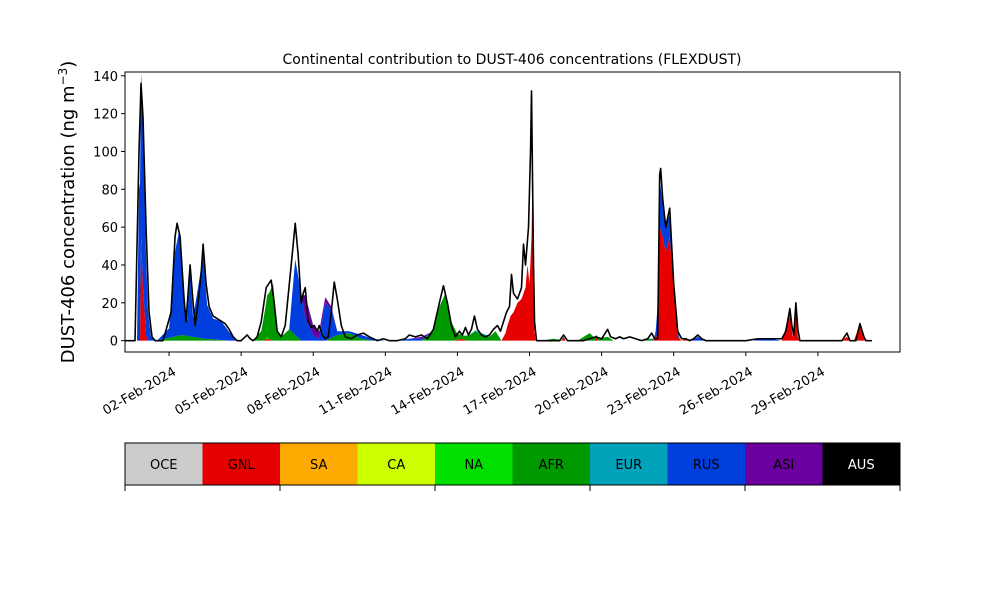  I want to click on y-tick-label: 20, so click(109, 304).